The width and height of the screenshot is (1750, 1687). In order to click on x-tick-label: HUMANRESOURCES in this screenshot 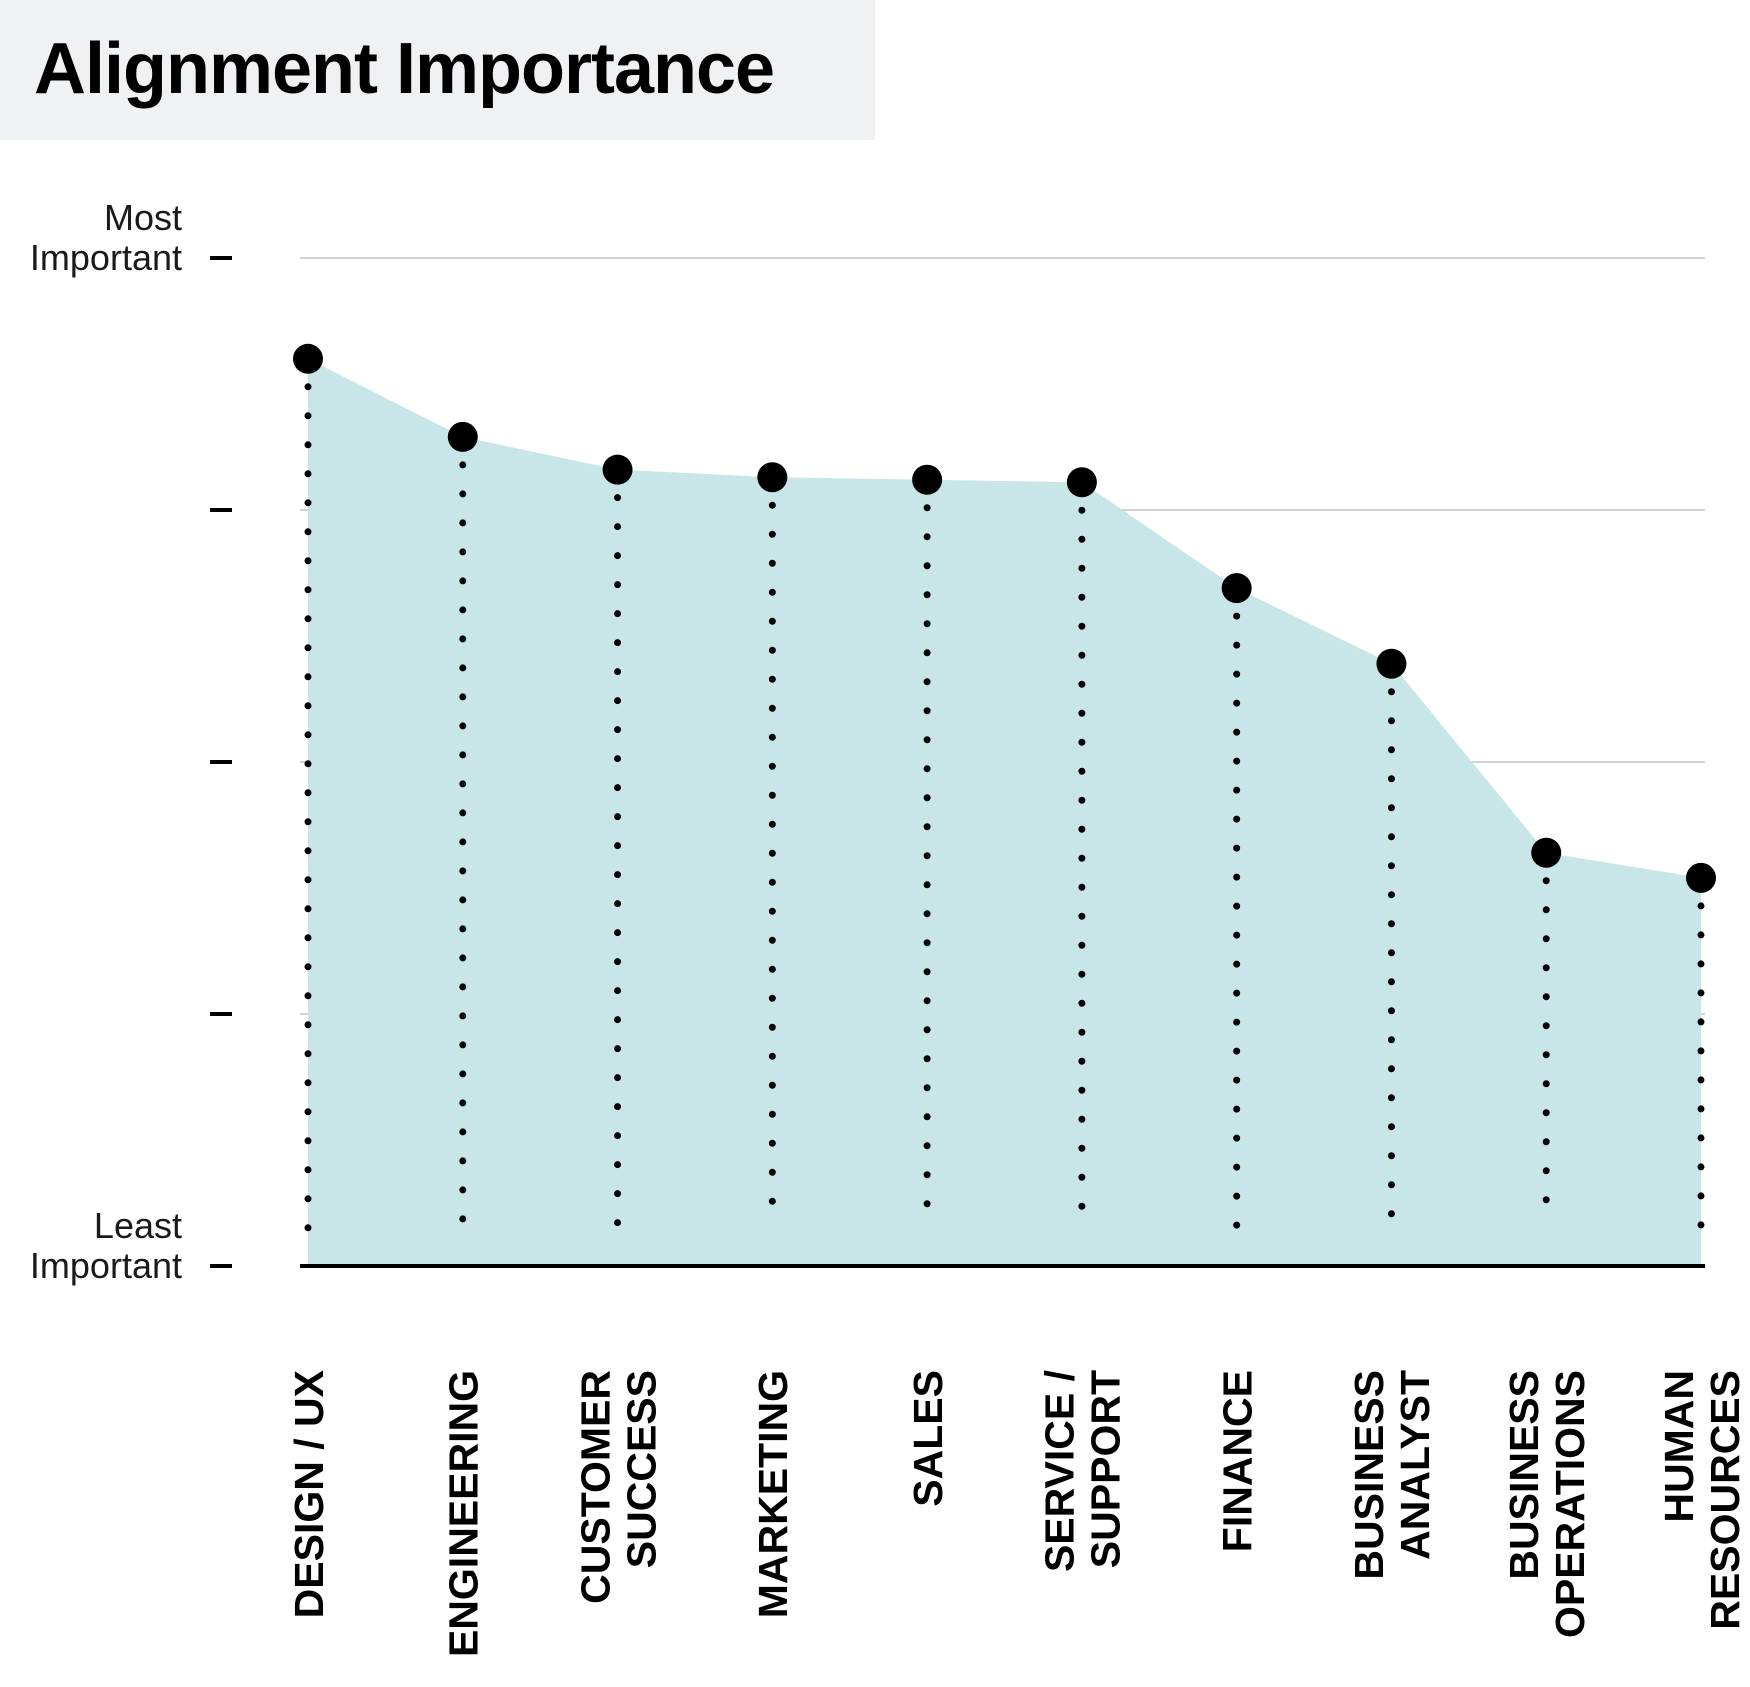, I will do `click(1702, 1500)`.